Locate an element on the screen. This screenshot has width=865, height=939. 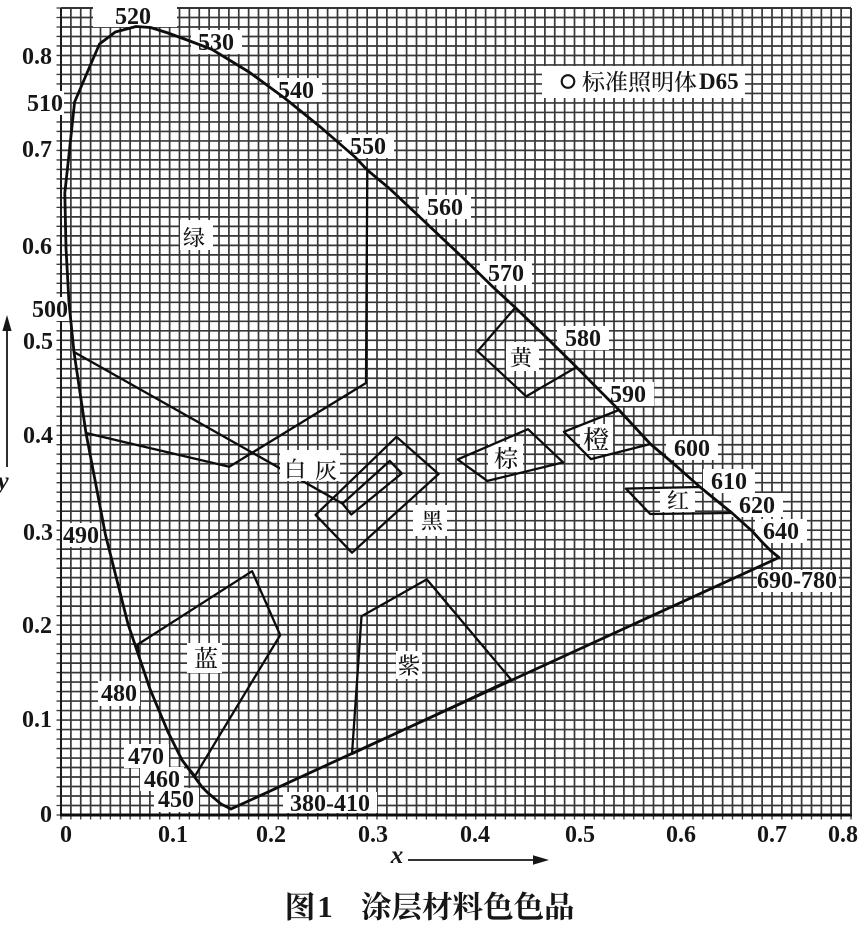
svg-text: 530 is located at coordinates (216, 43).